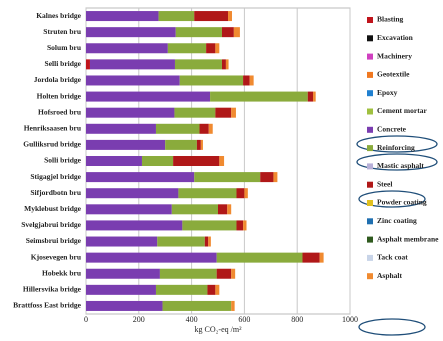 Image resolution: width=443 pixels, height=341 pixels. I want to click on y-tick-label: Solli bridge, so click(63, 160).